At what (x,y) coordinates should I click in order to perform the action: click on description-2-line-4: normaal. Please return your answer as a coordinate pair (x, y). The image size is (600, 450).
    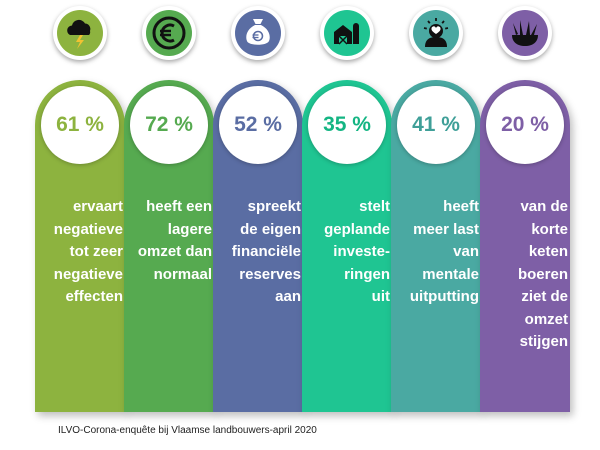
    Looking at the image, I should click on (182, 274).